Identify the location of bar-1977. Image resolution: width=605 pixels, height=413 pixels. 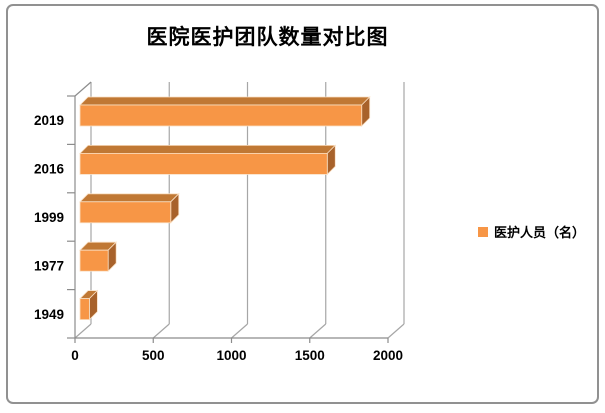
(94, 260).